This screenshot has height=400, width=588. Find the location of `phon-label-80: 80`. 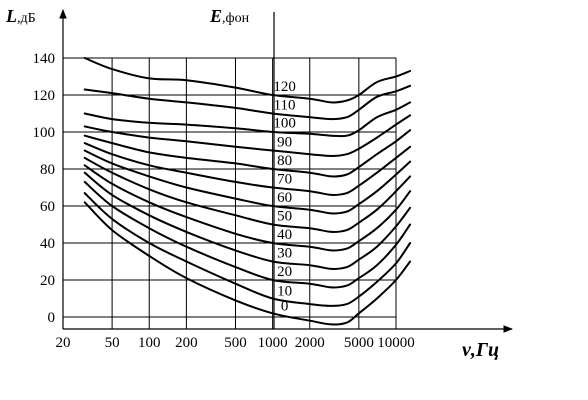

phon-label-80: 80 is located at coordinates (284, 161).